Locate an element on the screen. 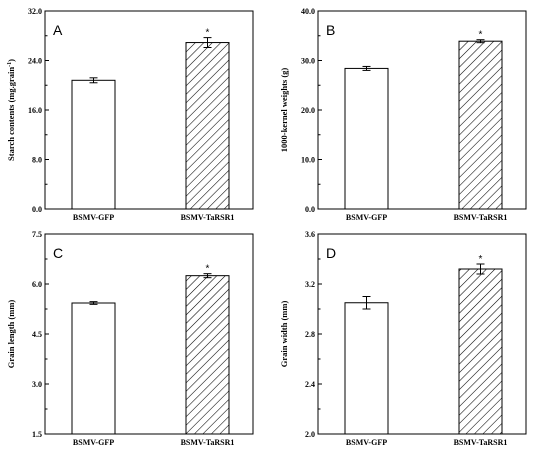 The width and height of the screenshot is (550, 450). y-tick-label: 6.0 is located at coordinates (37, 284).